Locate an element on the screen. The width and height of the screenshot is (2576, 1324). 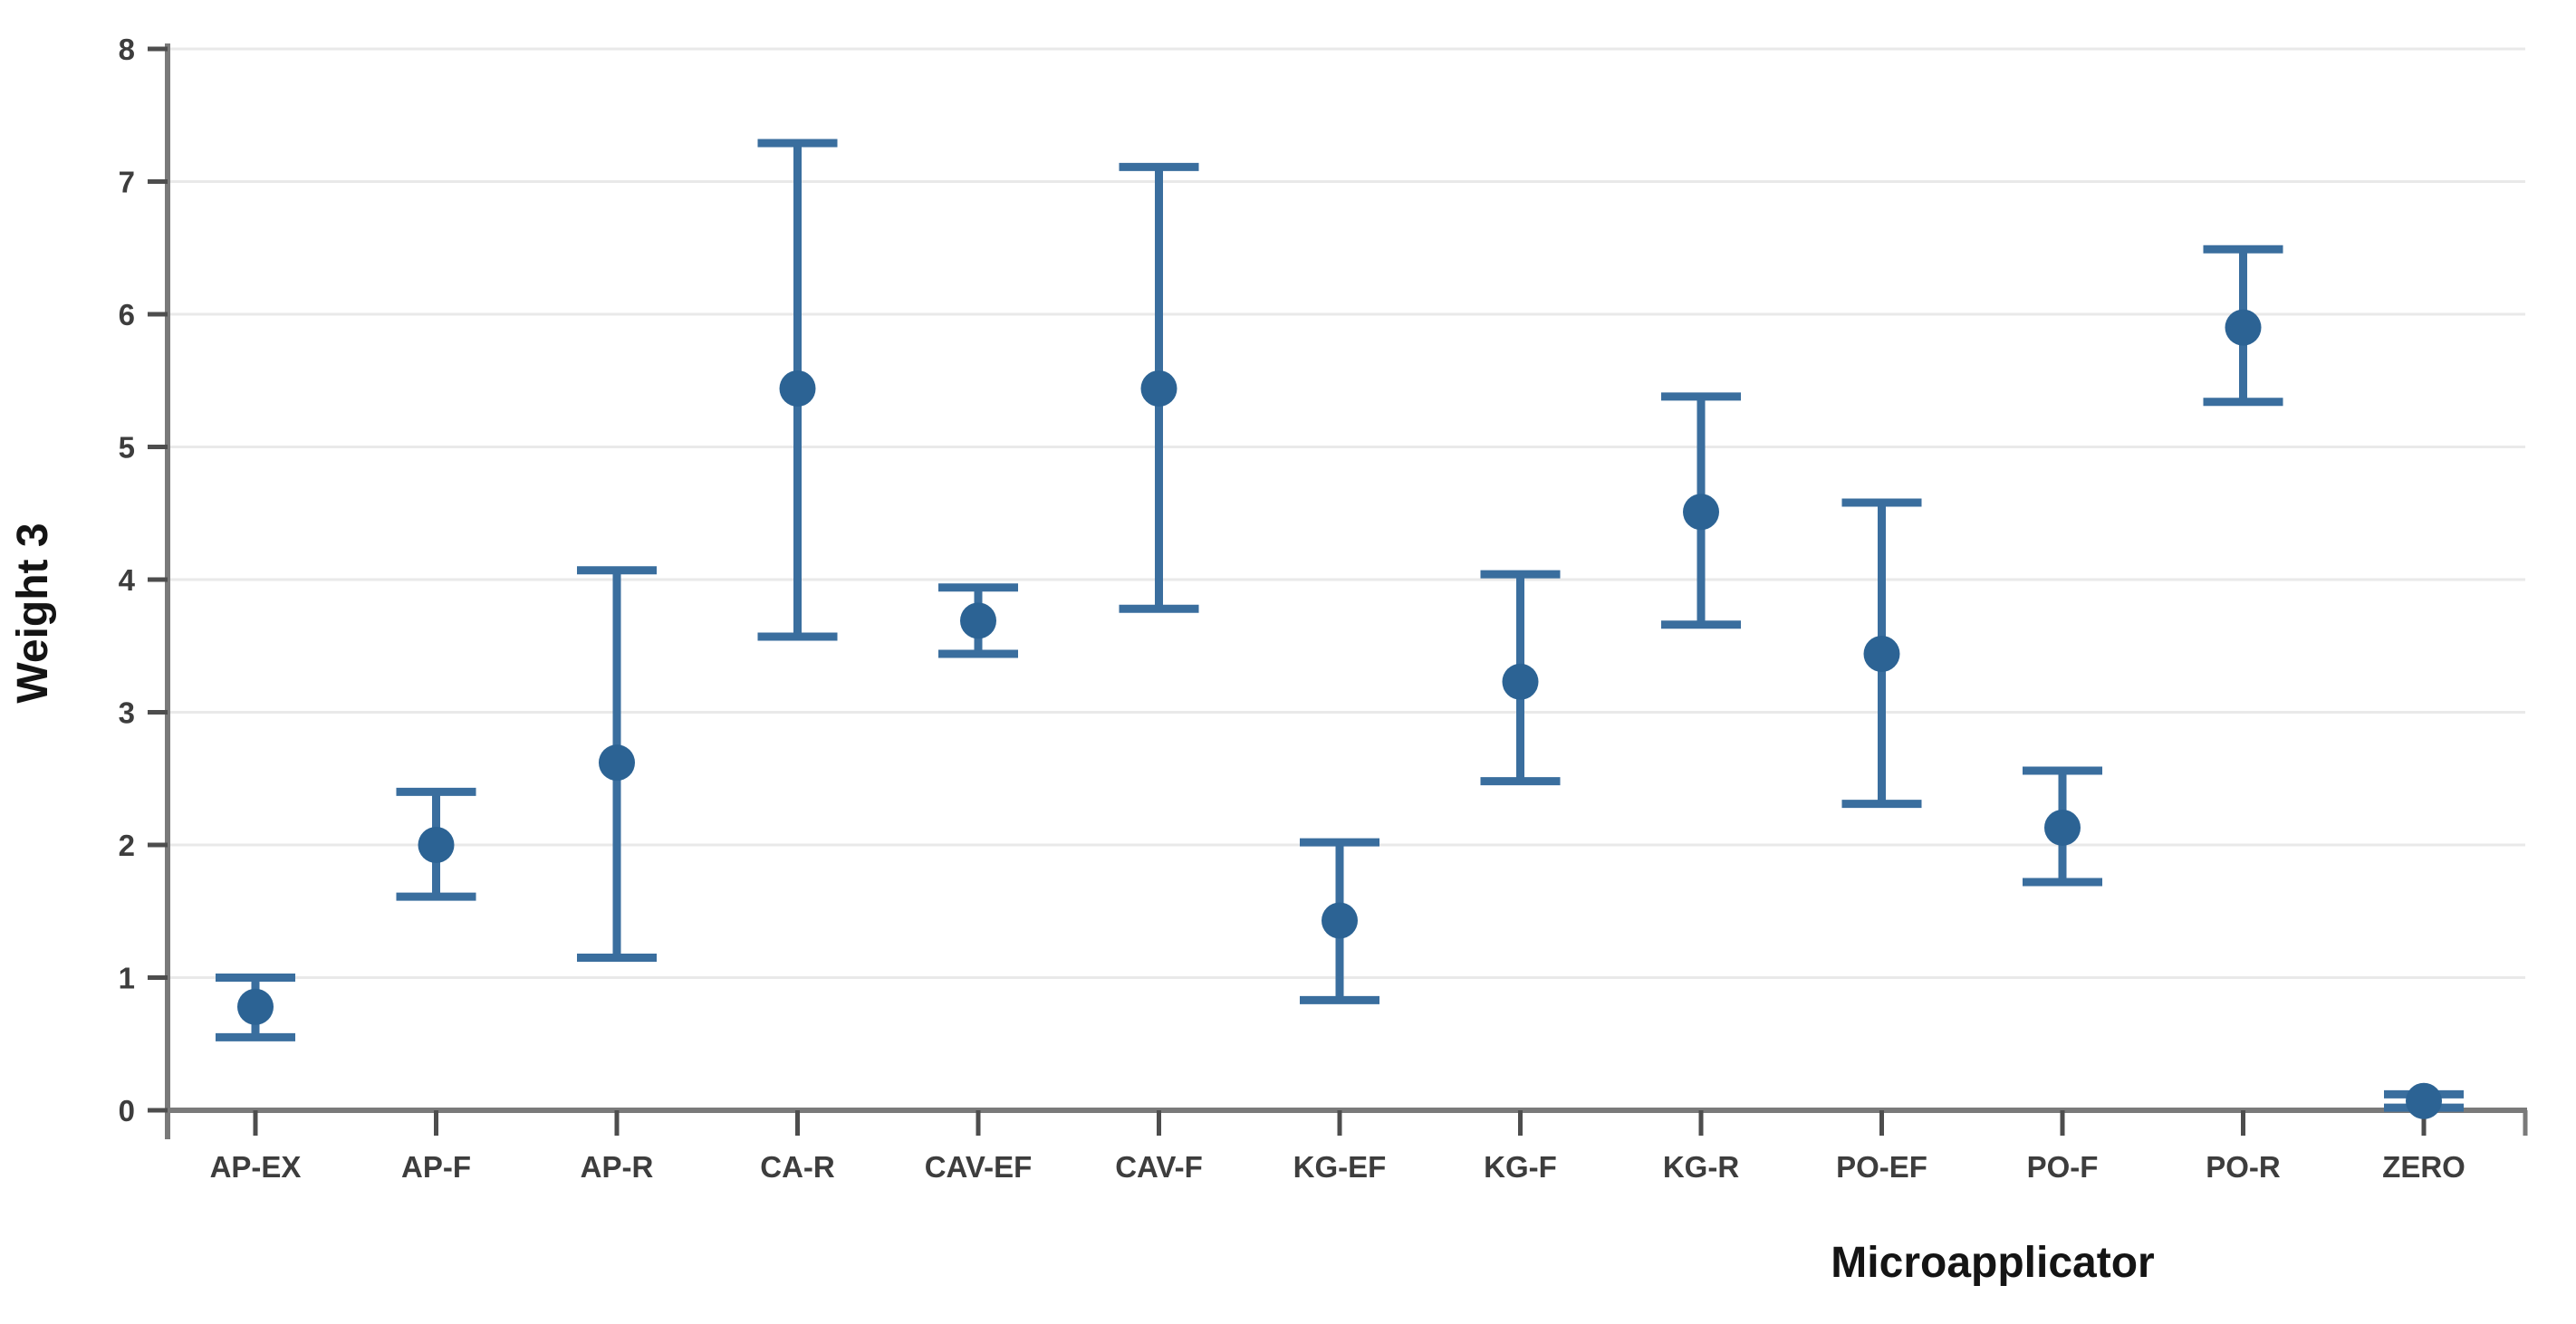
y-tick-marks-group is located at coordinates (158, 580).